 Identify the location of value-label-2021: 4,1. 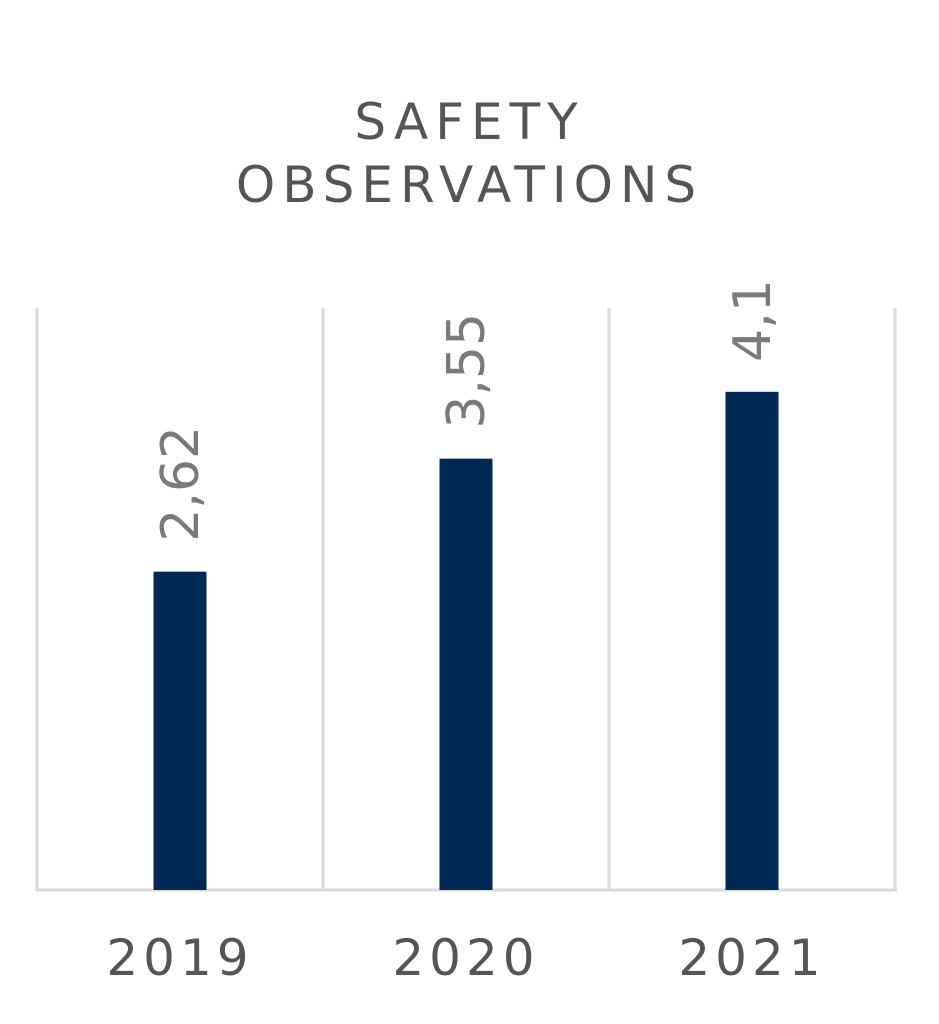
(753, 320).